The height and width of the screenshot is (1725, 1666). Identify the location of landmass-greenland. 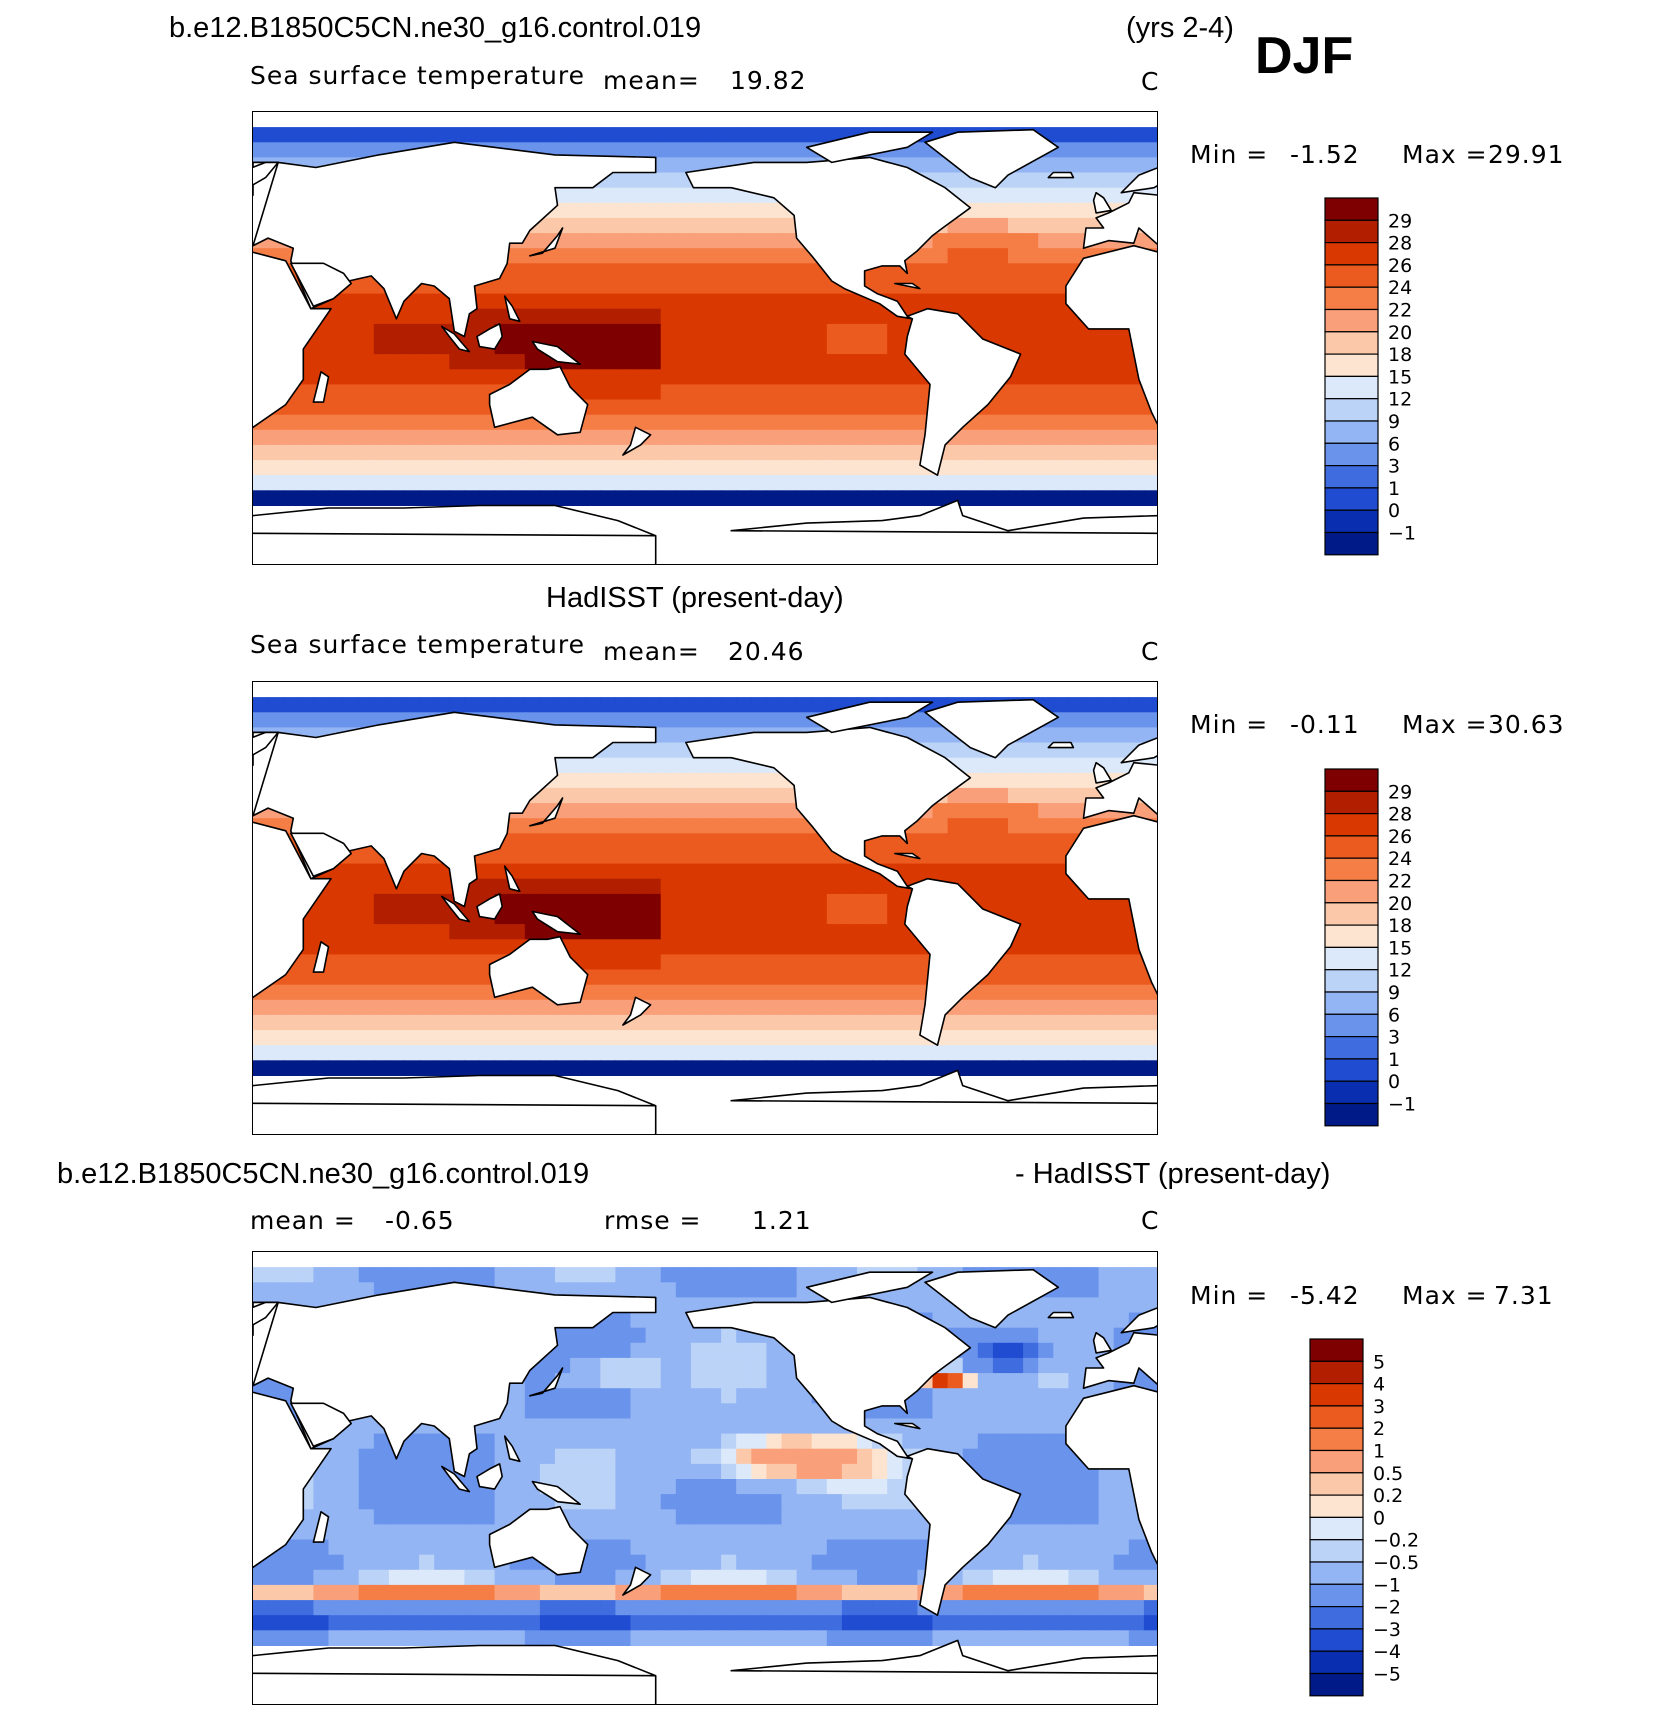
(992, 1298).